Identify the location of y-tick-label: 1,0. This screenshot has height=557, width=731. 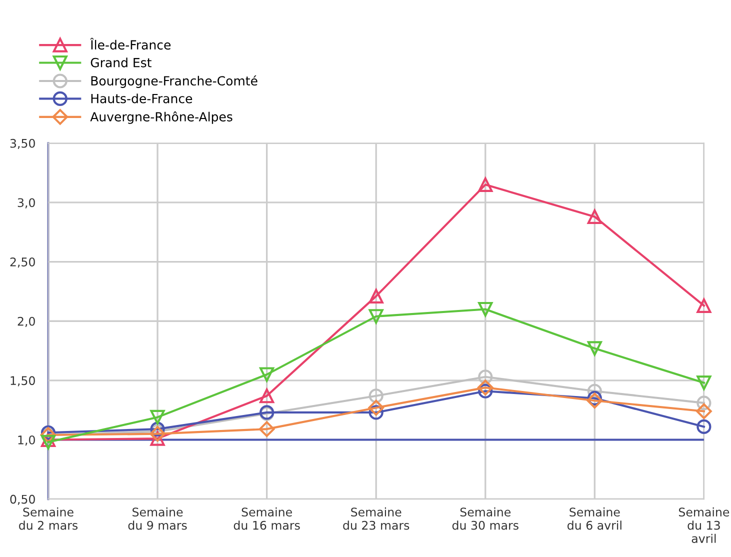
(26, 440).